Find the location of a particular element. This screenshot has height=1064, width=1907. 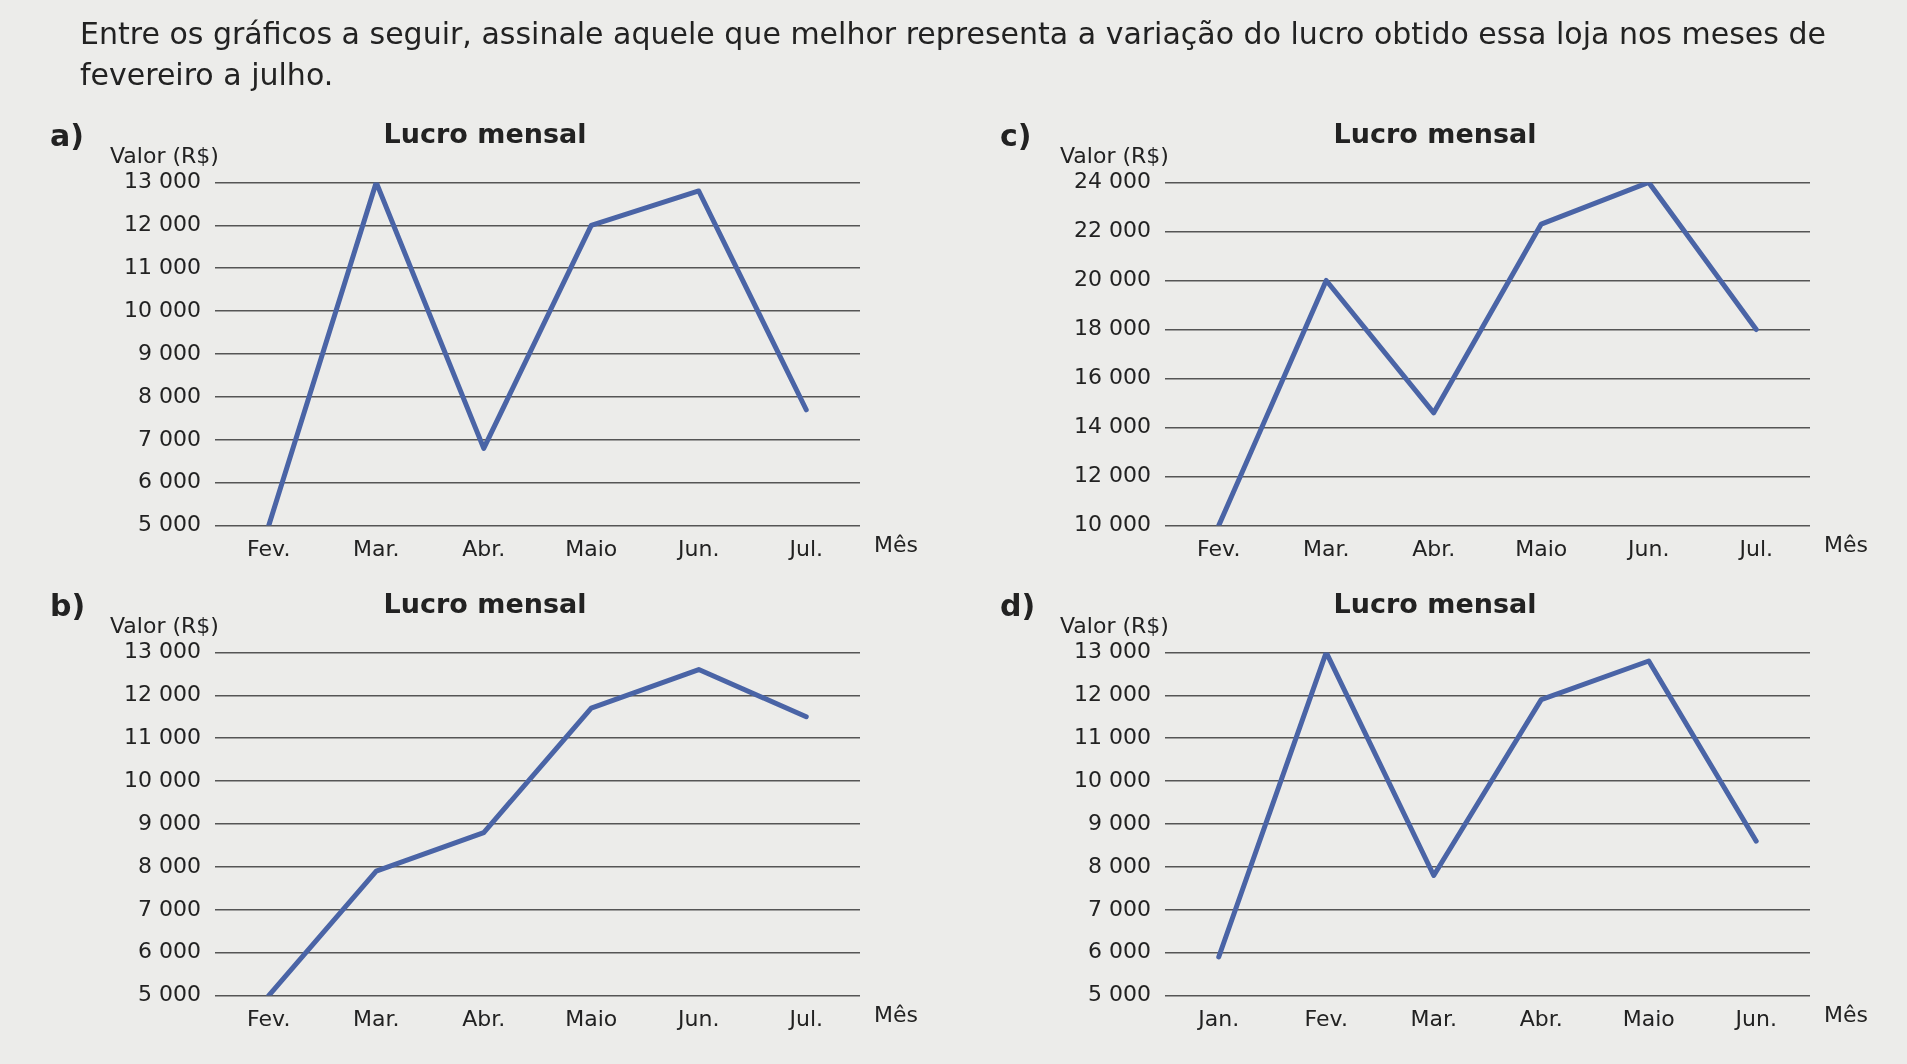

y-tick-label: 18 000 is located at coordinates (1112, 328).